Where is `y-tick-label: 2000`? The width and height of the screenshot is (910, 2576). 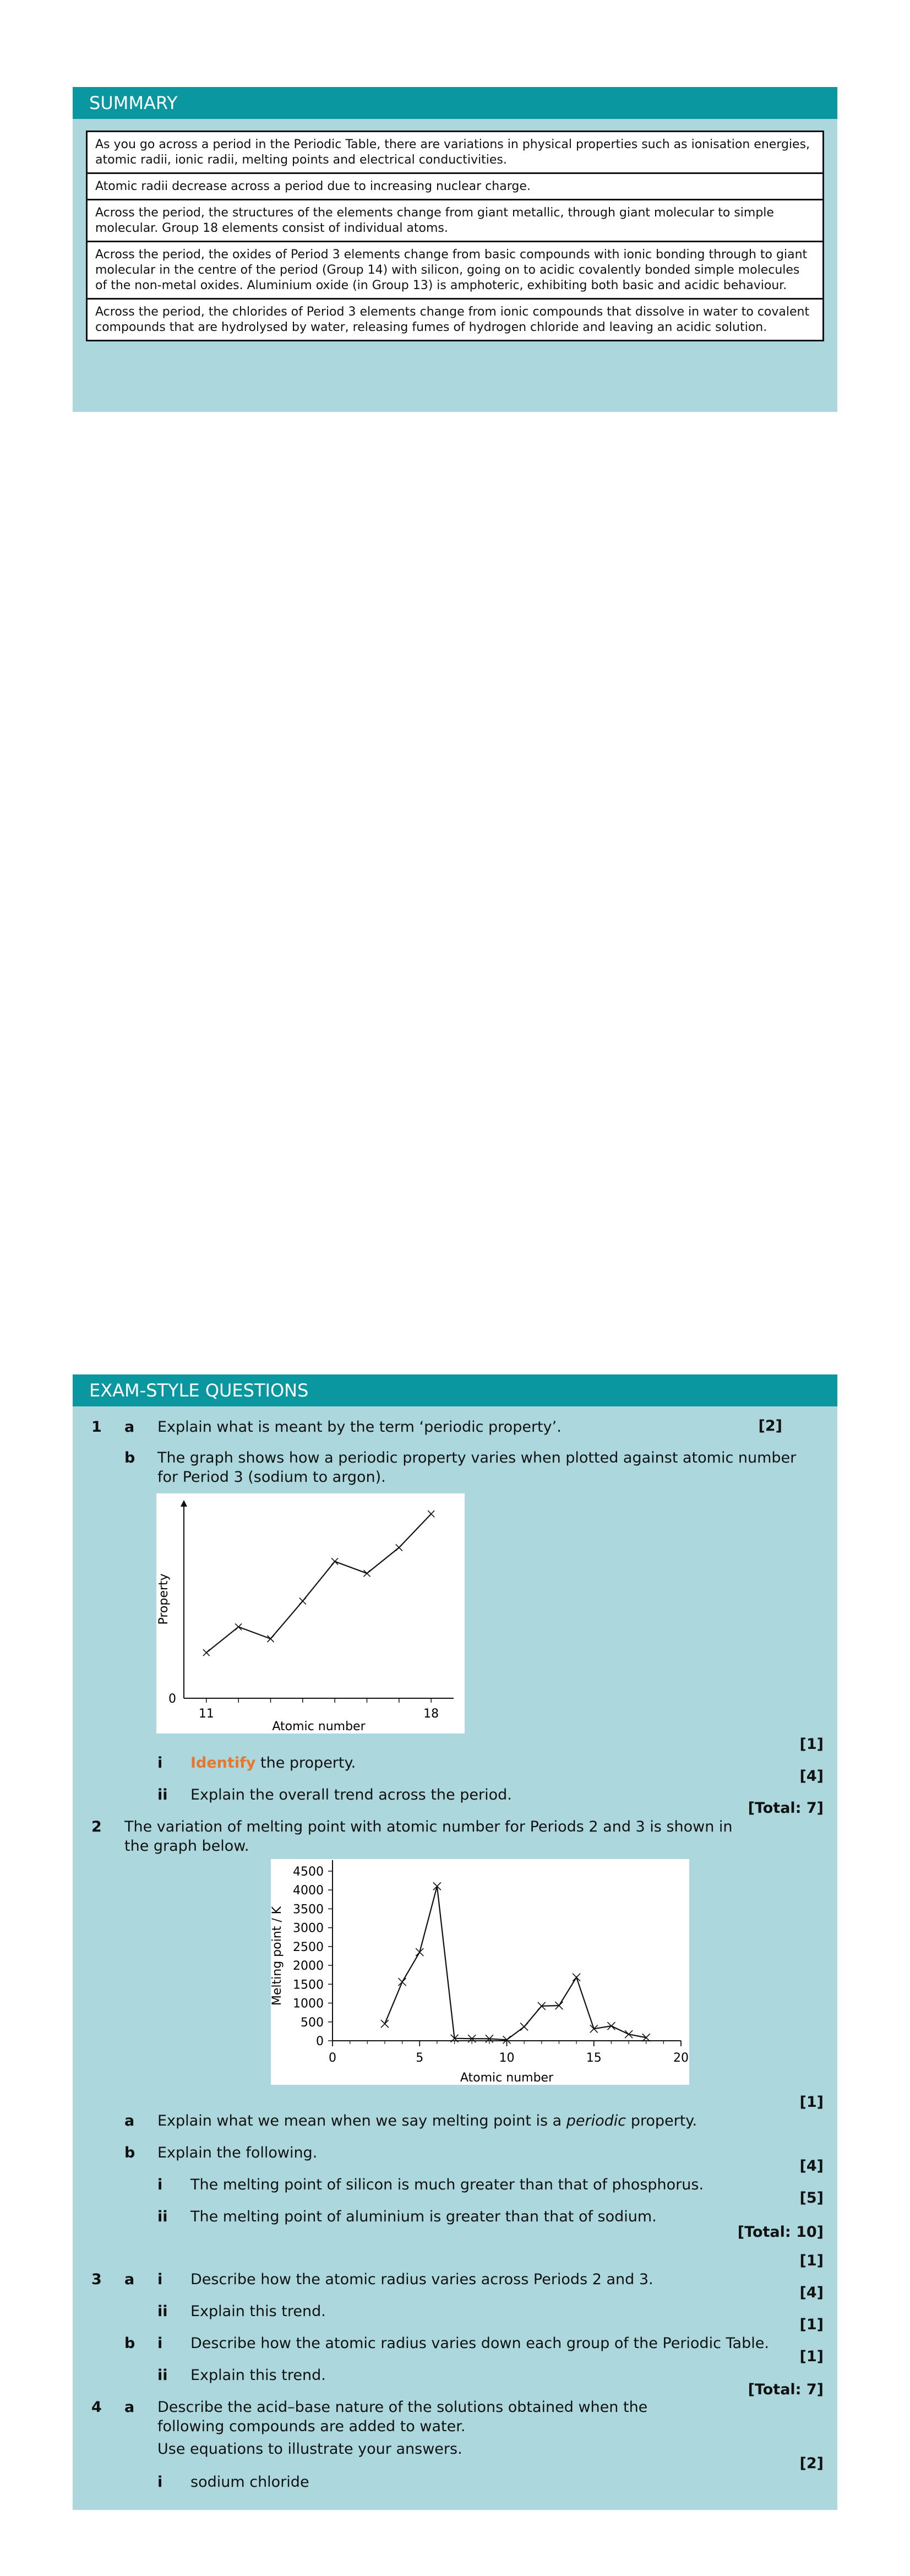 y-tick-label: 2000 is located at coordinates (308, 1966).